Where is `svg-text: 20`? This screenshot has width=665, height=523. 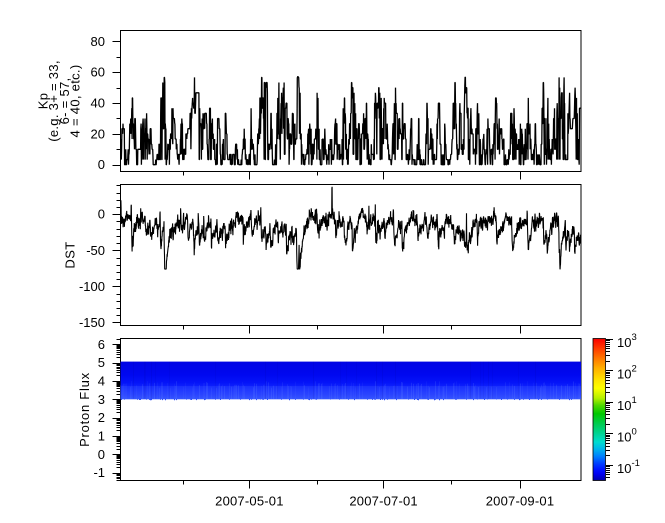
svg-text: 20 is located at coordinates (98, 133).